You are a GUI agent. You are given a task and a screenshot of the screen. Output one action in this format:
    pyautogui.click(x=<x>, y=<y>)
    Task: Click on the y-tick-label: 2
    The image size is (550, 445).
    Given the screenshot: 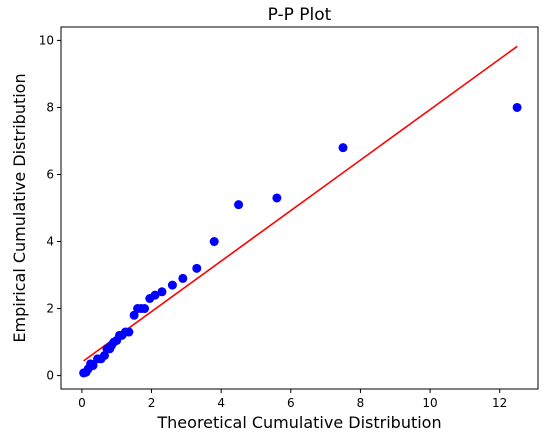 What is the action you would take?
    pyautogui.click(x=50, y=309)
    